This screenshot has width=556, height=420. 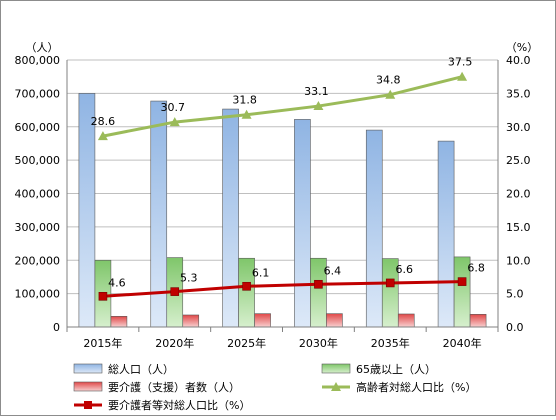 I want to click on data-label: 6.6, so click(x=405, y=269).